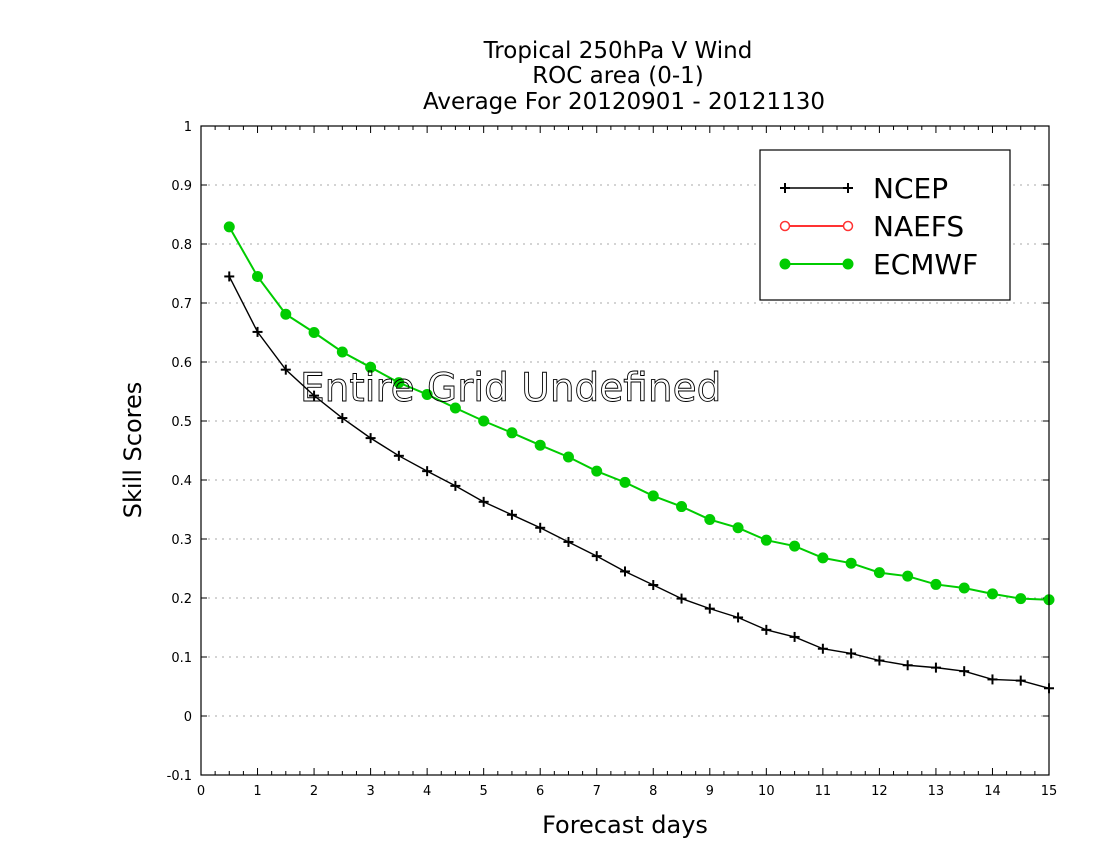  What do you see at coordinates (181, 658) in the screenshot?
I see `y-tick-label: 0.1` at bounding box center [181, 658].